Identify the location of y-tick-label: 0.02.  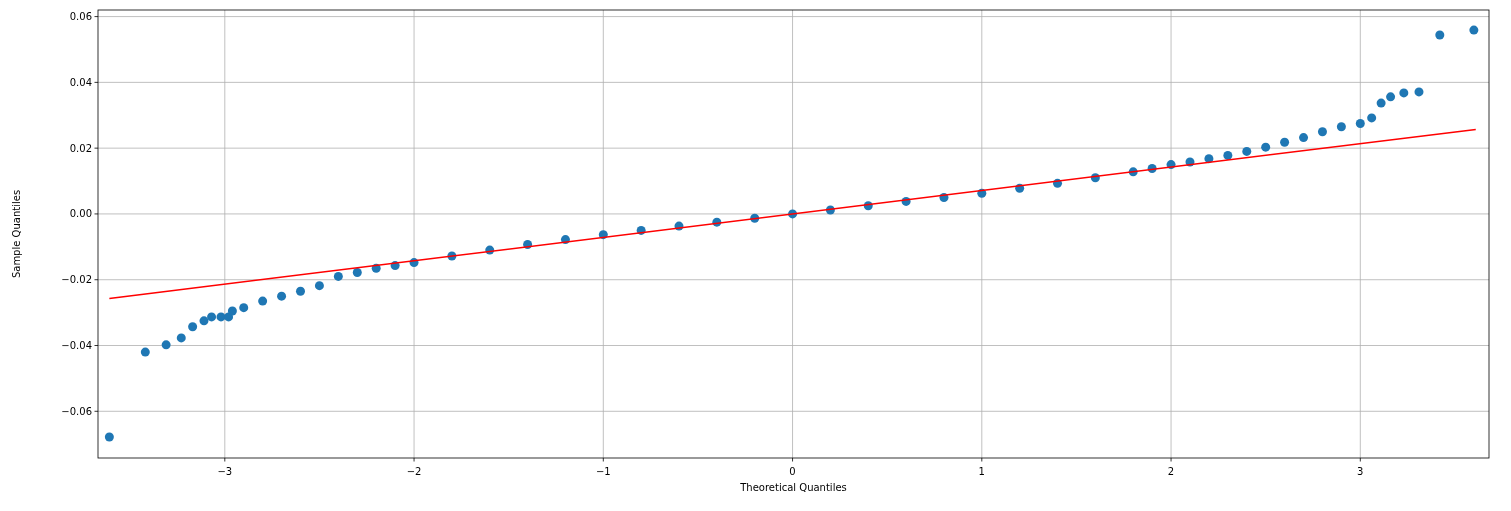
(80, 148).